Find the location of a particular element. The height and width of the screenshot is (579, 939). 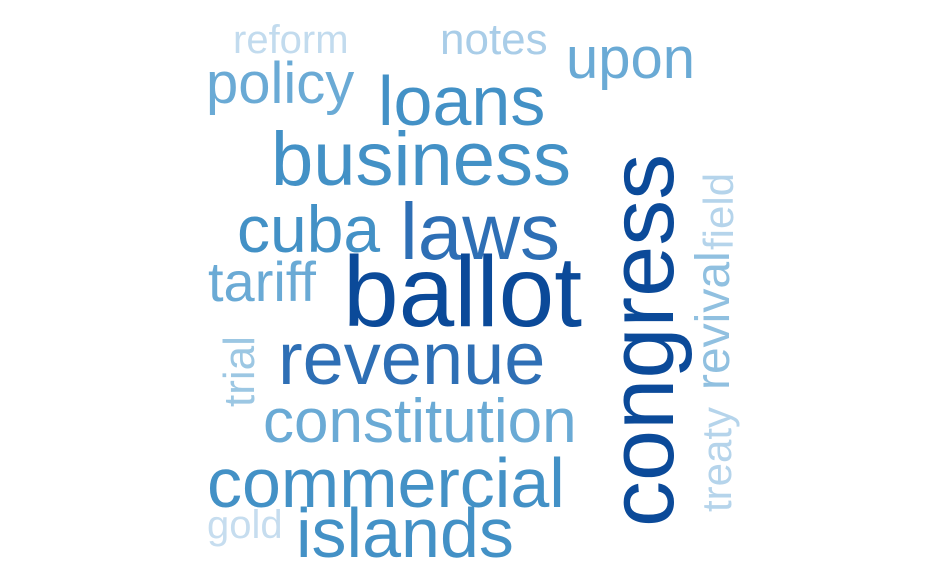

word-trial: trial is located at coordinates (239, 371).